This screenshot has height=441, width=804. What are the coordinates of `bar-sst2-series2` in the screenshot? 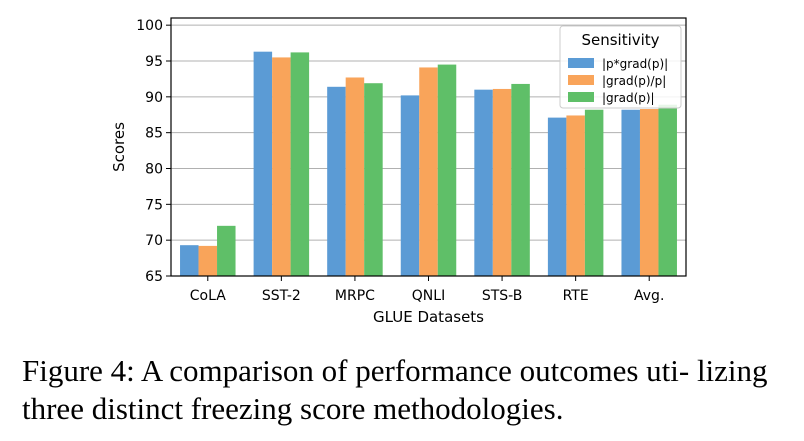 It's located at (281, 166).